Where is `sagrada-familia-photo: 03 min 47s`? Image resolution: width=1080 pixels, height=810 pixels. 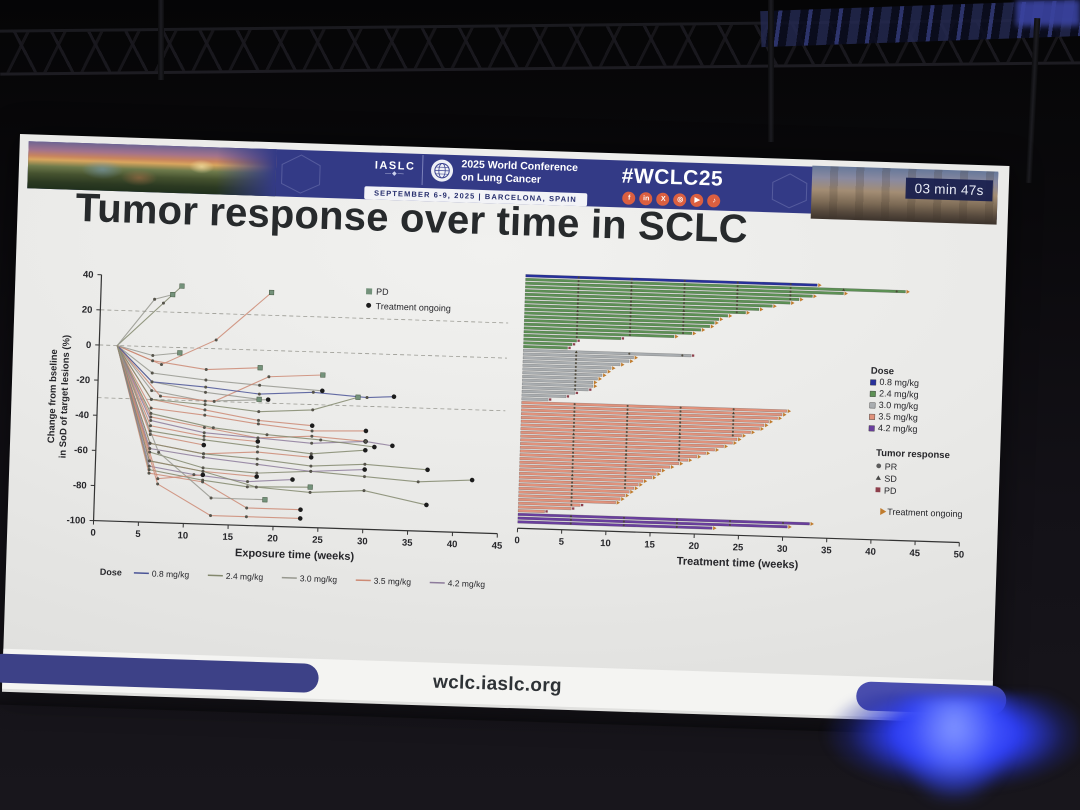 sagrada-familia-photo: 03 min 47s is located at coordinates (904, 195).